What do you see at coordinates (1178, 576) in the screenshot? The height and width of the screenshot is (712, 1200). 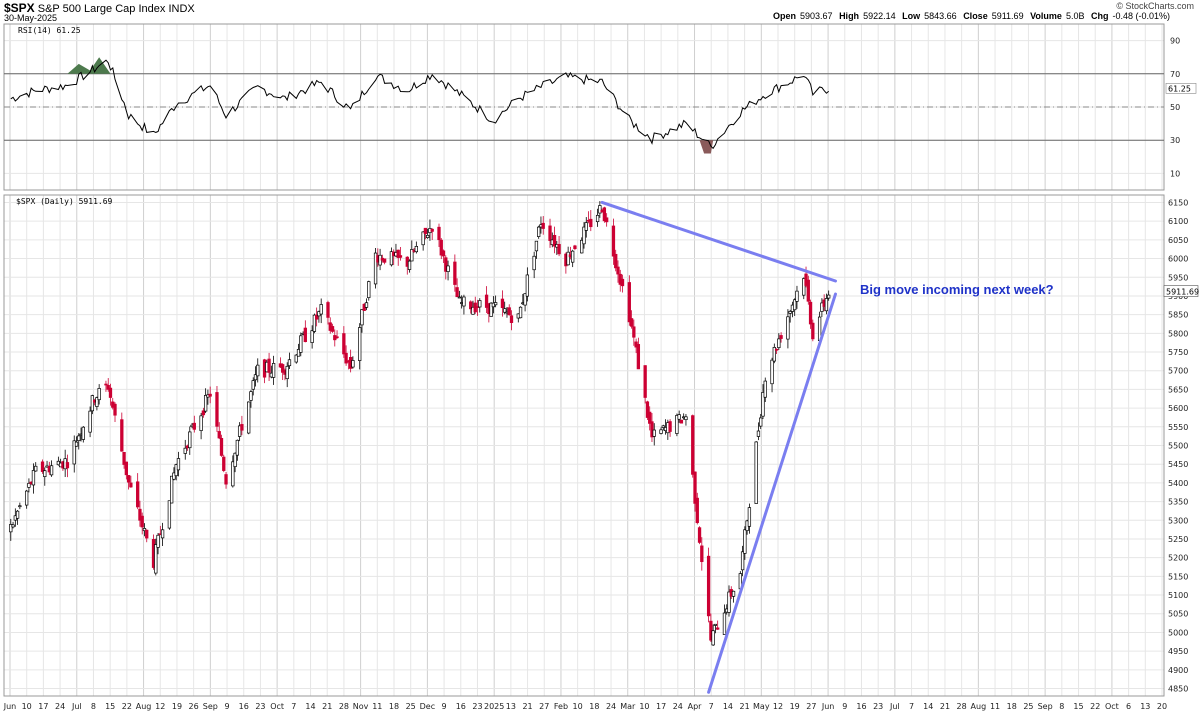 I see `price-tick-label: 5150` at bounding box center [1178, 576].